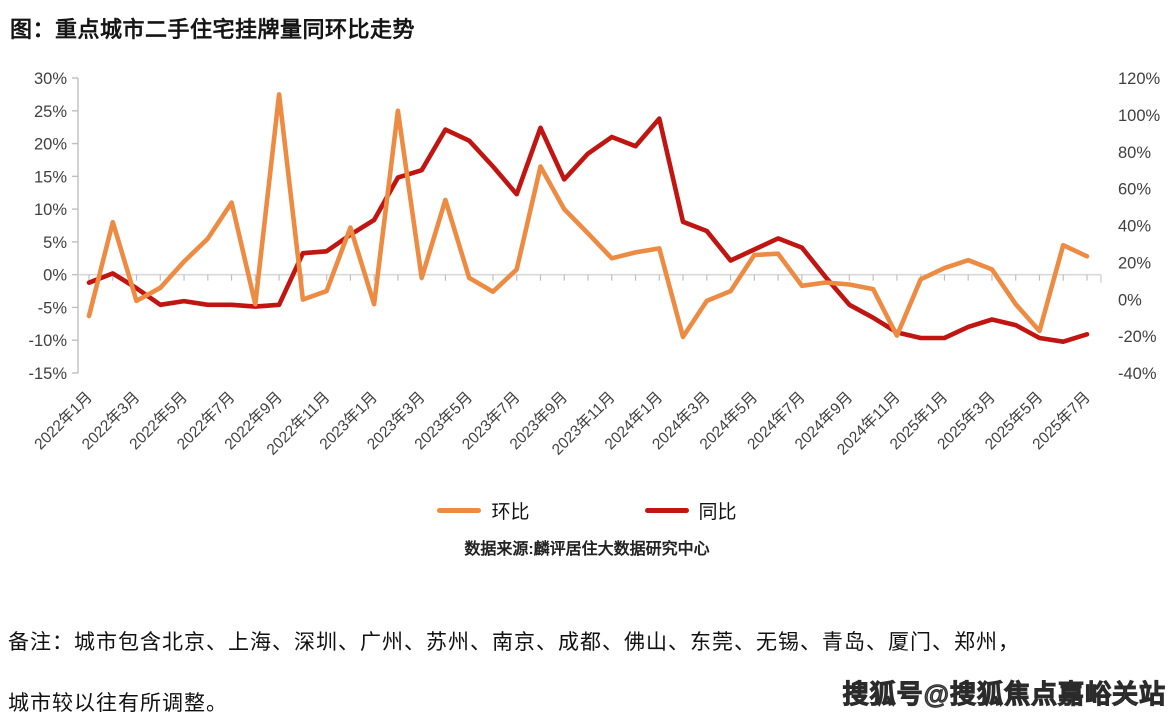 Image resolution: width=1174 pixels, height=721 pixels. What do you see at coordinates (510, 512) in the screenshot?
I see `mom-legend-label: 环比` at bounding box center [510, 512].